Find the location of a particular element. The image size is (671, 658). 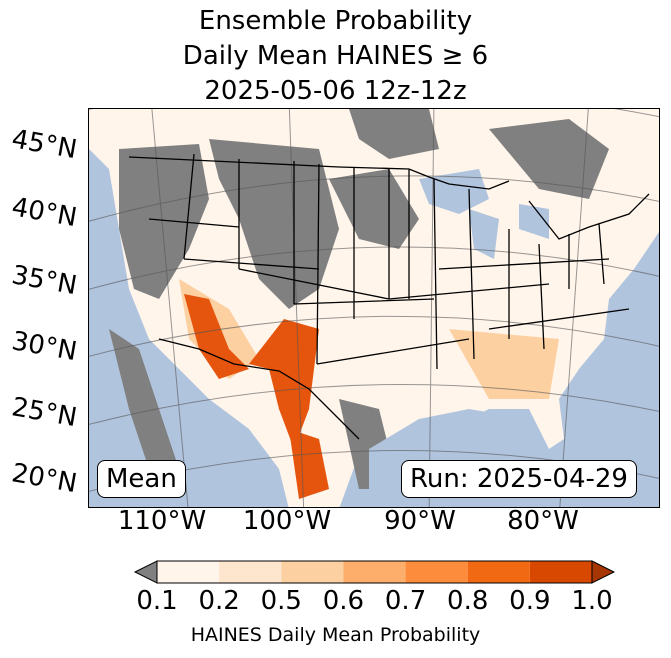

colorbar is located at coordinates (335, 572).